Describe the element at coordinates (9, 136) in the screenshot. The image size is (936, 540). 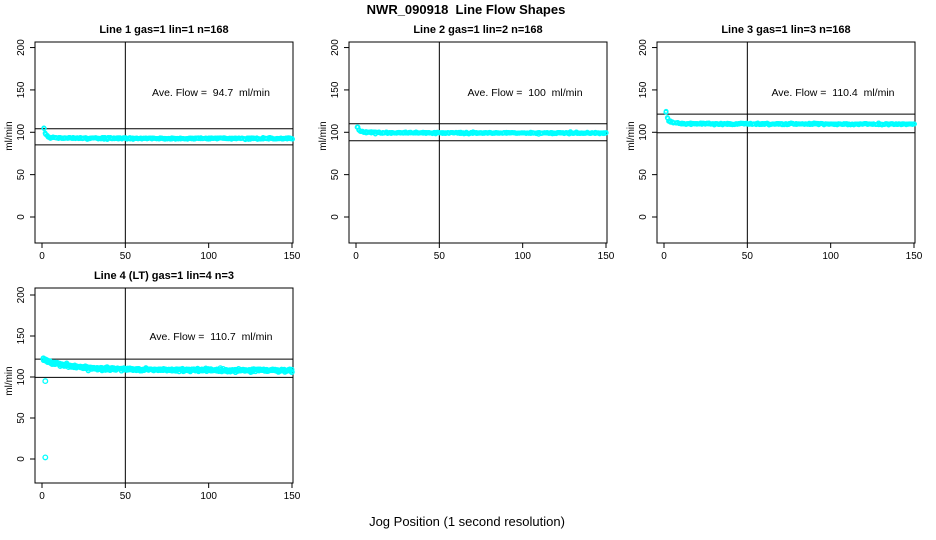
I see `panel-1-y-axis-label: ml/min` at that location.